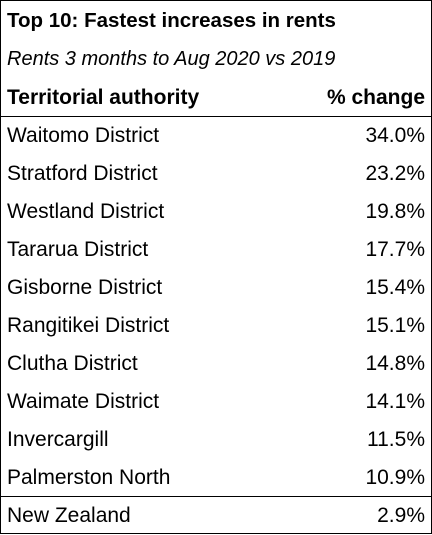 This screenshot has height=535, width=432. Describe the element at coordinates (396, 439) in the screenshot. I see `percent-change: 11.5%` at that location.